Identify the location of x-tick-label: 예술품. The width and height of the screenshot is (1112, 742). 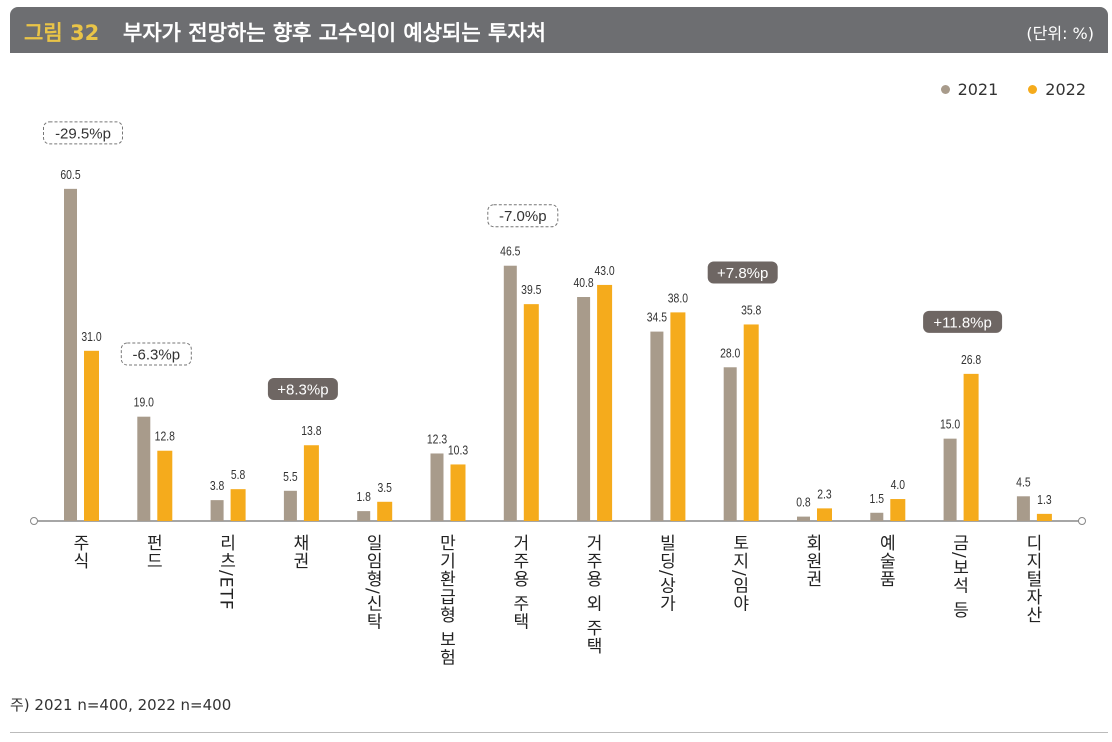
(885, 561).